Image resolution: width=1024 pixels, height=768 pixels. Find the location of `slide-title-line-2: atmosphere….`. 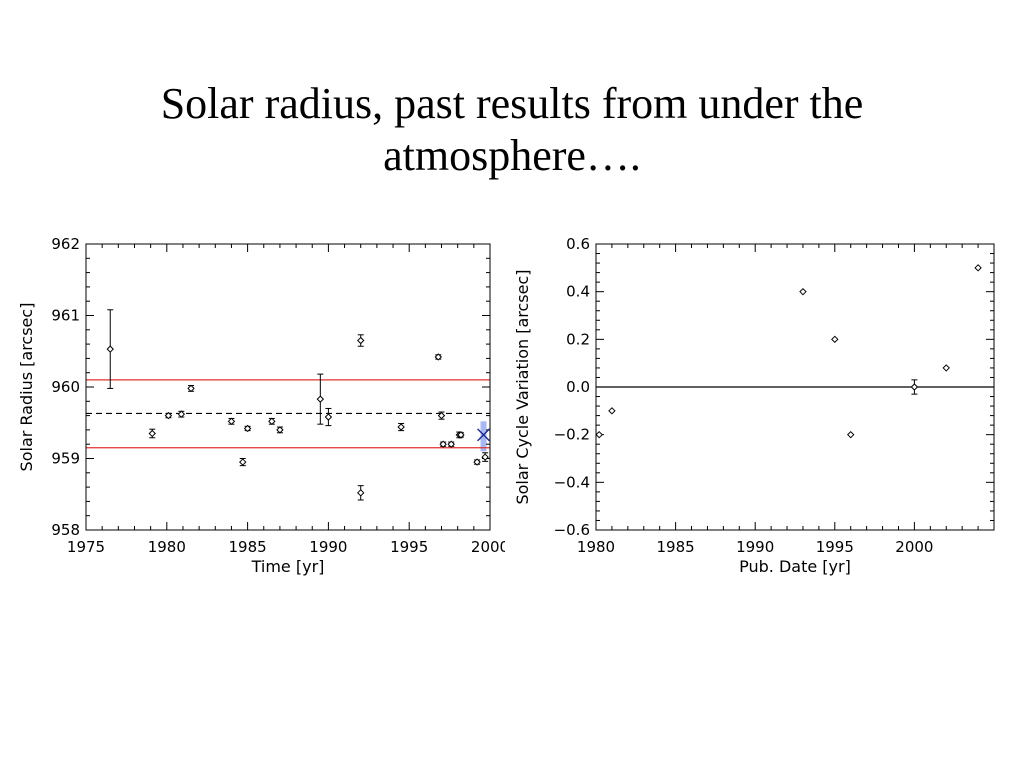

slide-title-line-2: atmosphere…. is located at coordinates (512, 155).